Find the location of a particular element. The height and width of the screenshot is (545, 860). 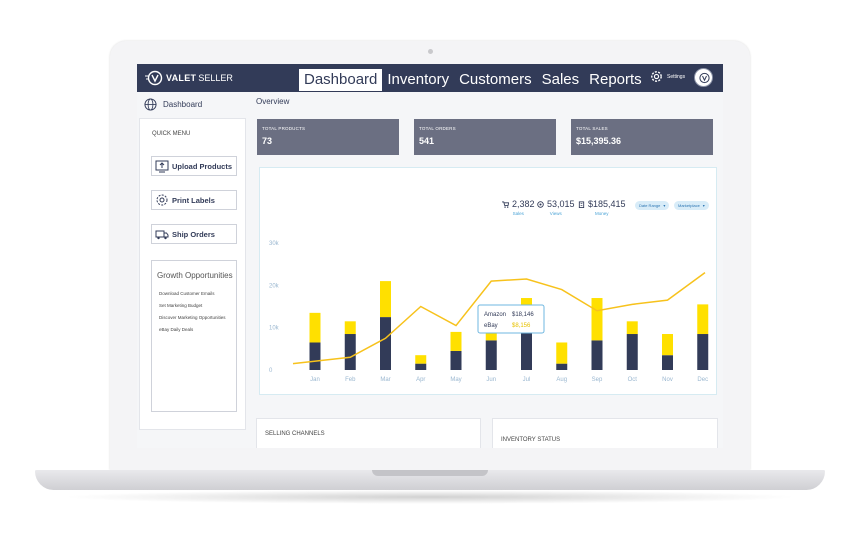

y-tick-label: 30k is located at coordinates (274, 244).